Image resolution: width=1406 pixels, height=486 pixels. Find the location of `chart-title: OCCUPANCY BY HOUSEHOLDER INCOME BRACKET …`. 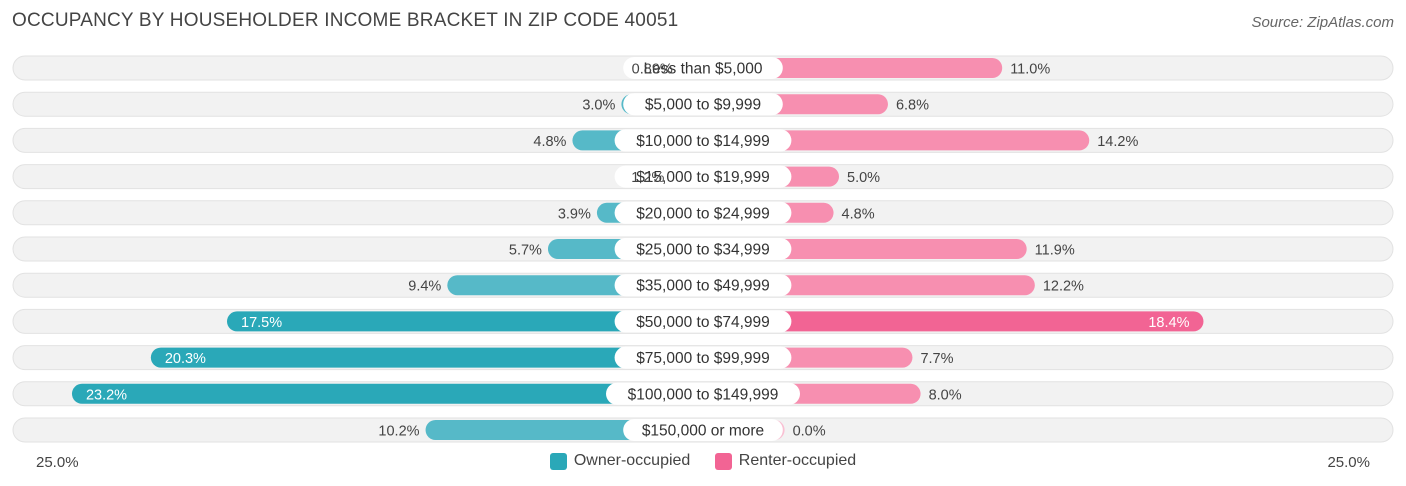

chart-title: OCCUPANCY BY HOUSEHOLDER INCOME BRACKET … is located at coordinates (345, 20).